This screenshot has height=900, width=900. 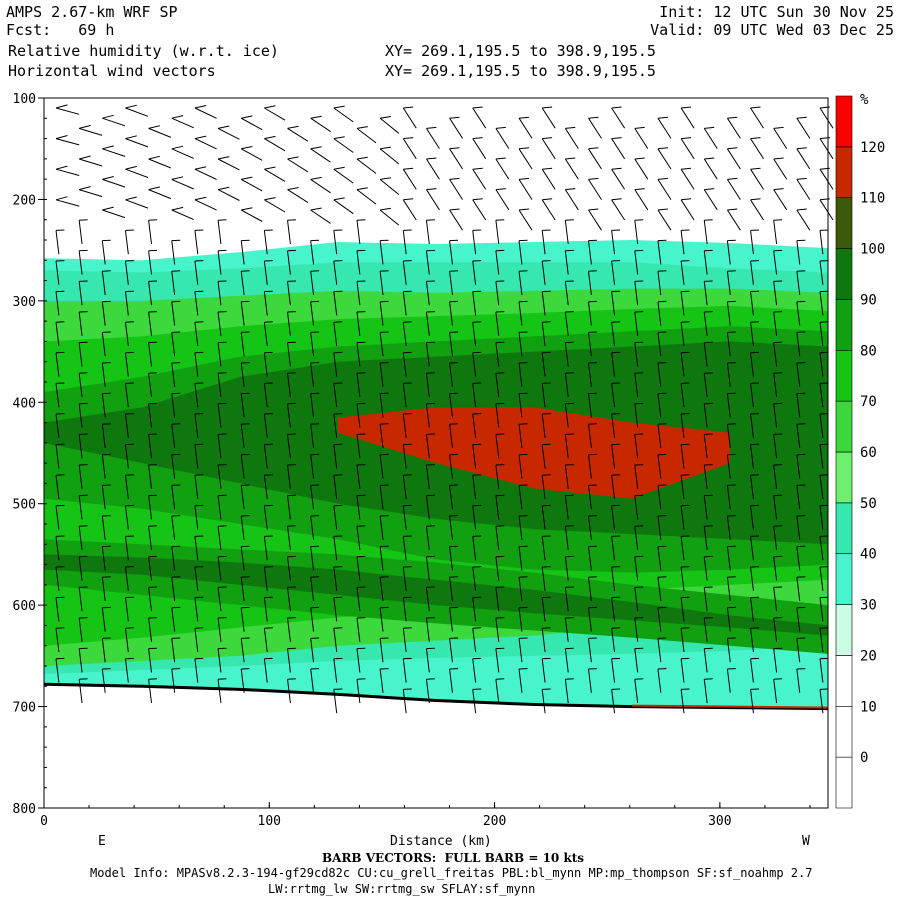 What do you see at coordinates (868, 351) in the screenshot?
I see `colorbar-label: 80` at bounding box center [868, 351].